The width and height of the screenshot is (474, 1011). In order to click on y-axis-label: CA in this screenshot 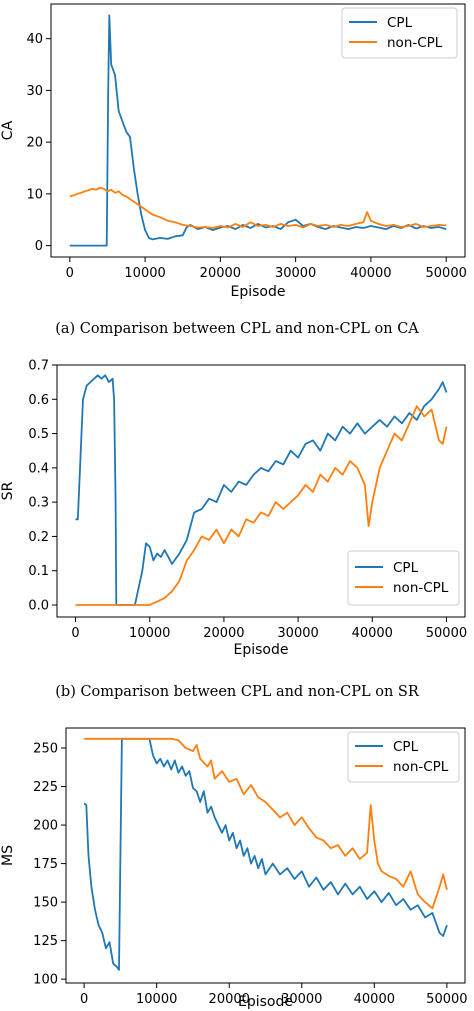, I will do `click(8, 130)`.